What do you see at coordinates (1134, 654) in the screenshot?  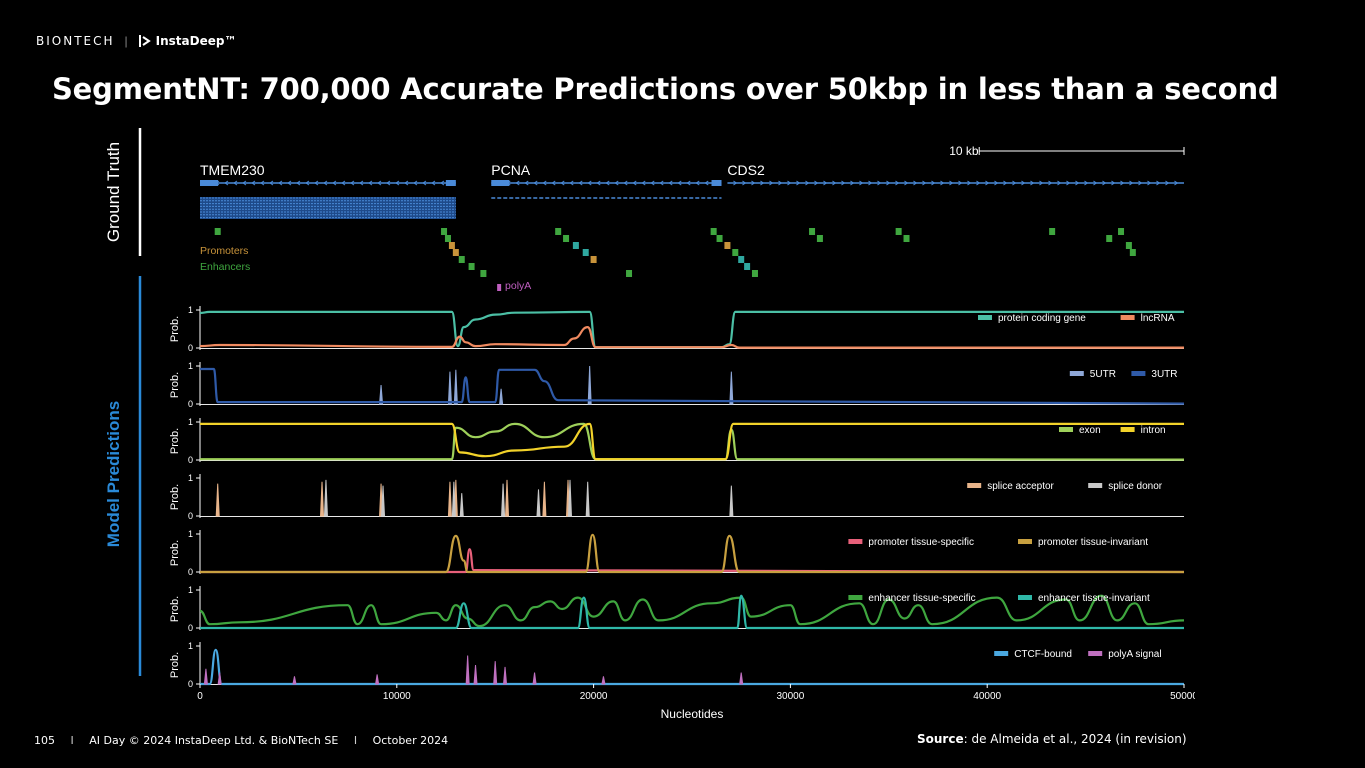 I see `legend-label: polyA signal` at bounding box center [1134, 654].